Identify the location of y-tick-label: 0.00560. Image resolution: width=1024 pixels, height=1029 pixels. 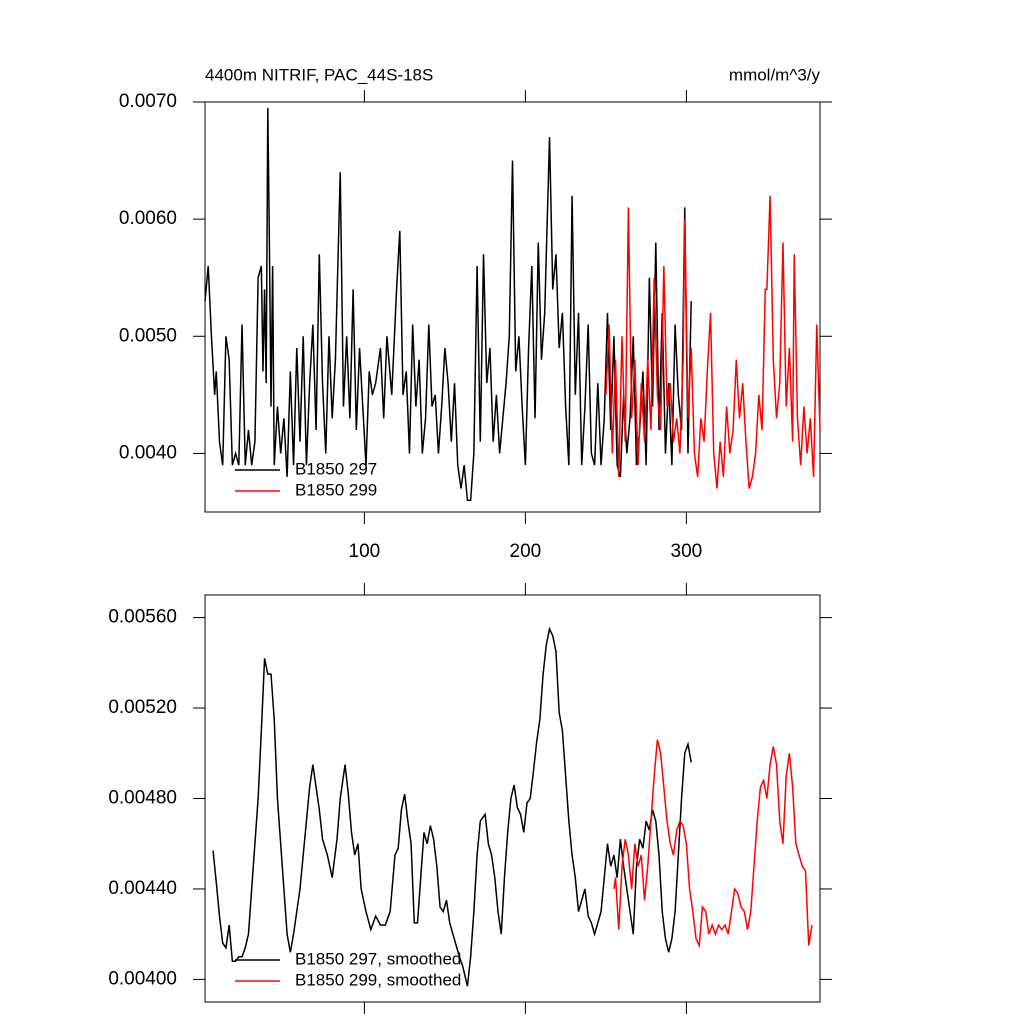
(142, 617).